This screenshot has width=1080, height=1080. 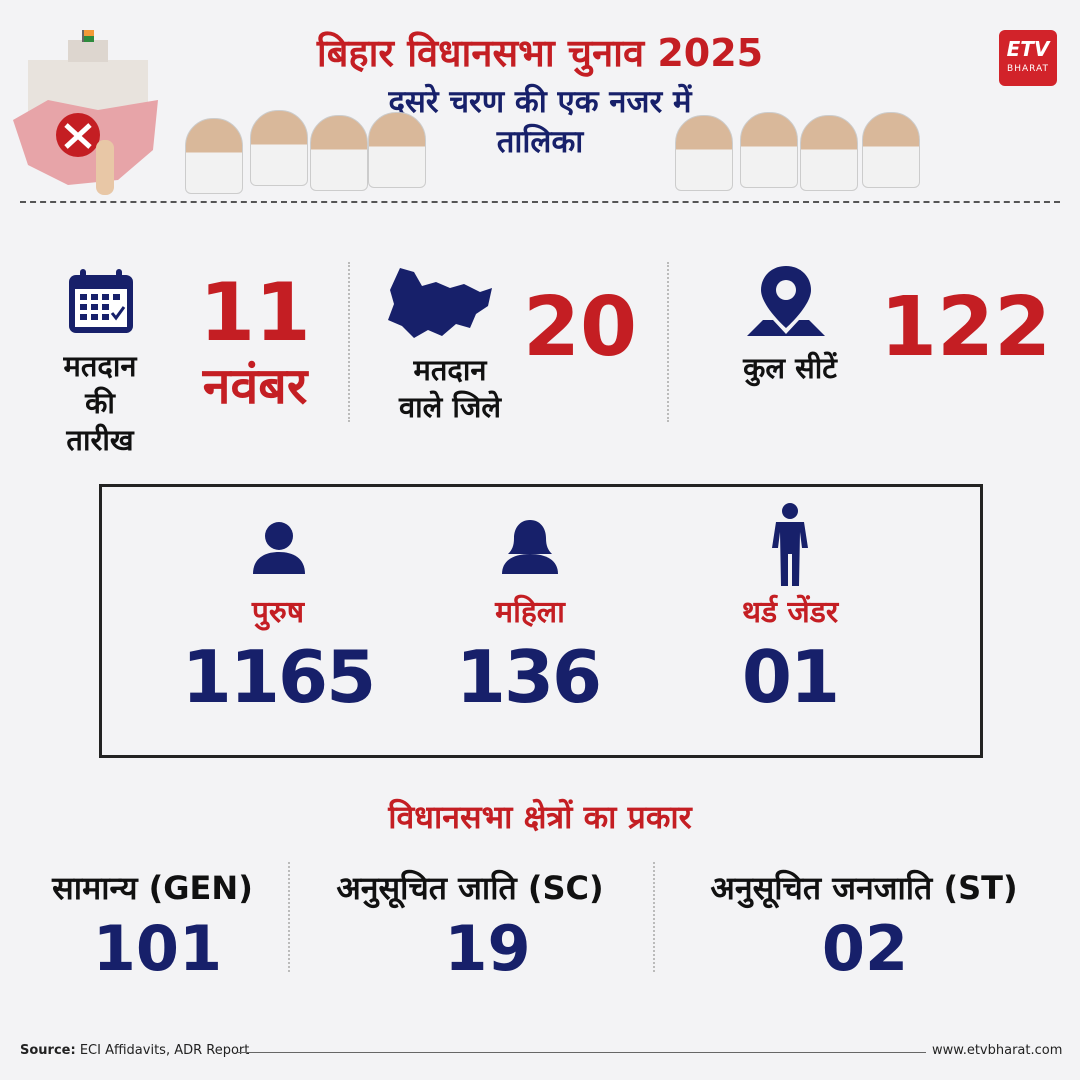 What do you see at coordinates (580, 327) in the screenshot?
I see `districts-value: 20` at bounding box center [580, 327].